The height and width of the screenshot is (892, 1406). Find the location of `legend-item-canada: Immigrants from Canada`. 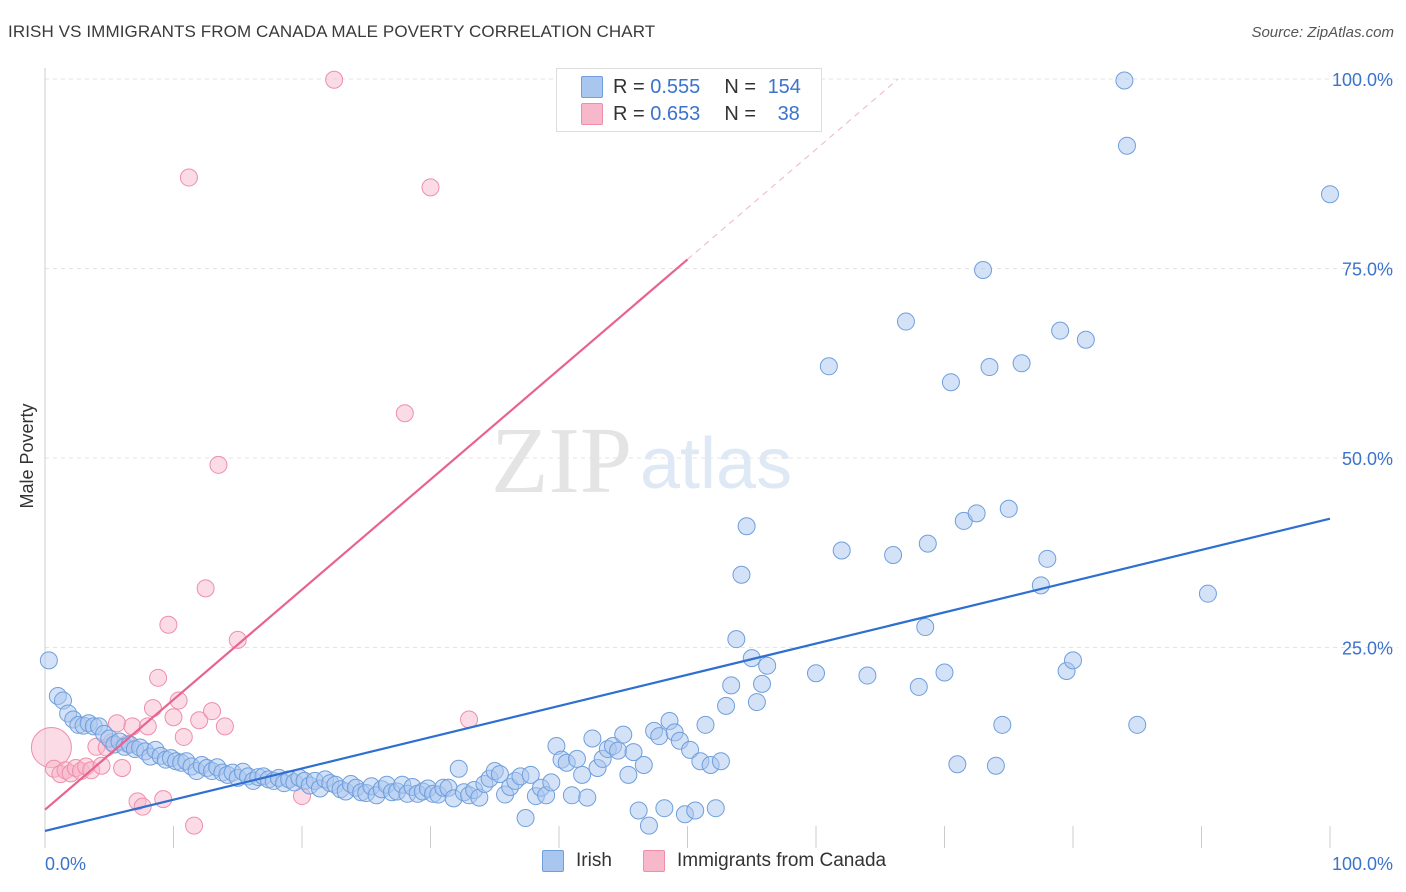

legend-item-canada: Immigrants from Canada is located at coordinates (764, 861).